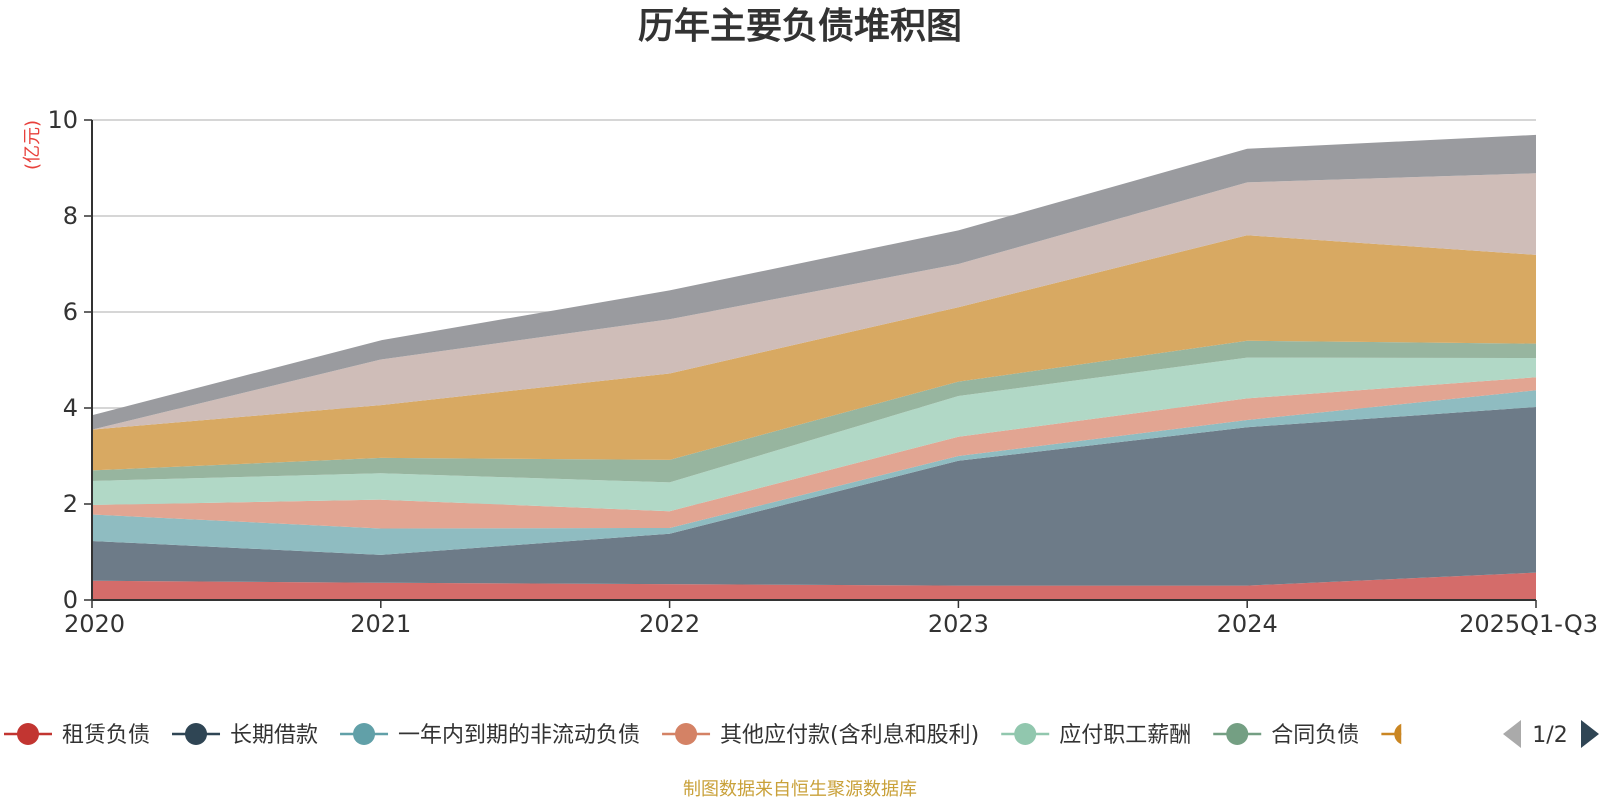 The width and height of the screenshot is (1600, 800). I want to click on y-axis-unit-label: (亿元), so click(32, 145).